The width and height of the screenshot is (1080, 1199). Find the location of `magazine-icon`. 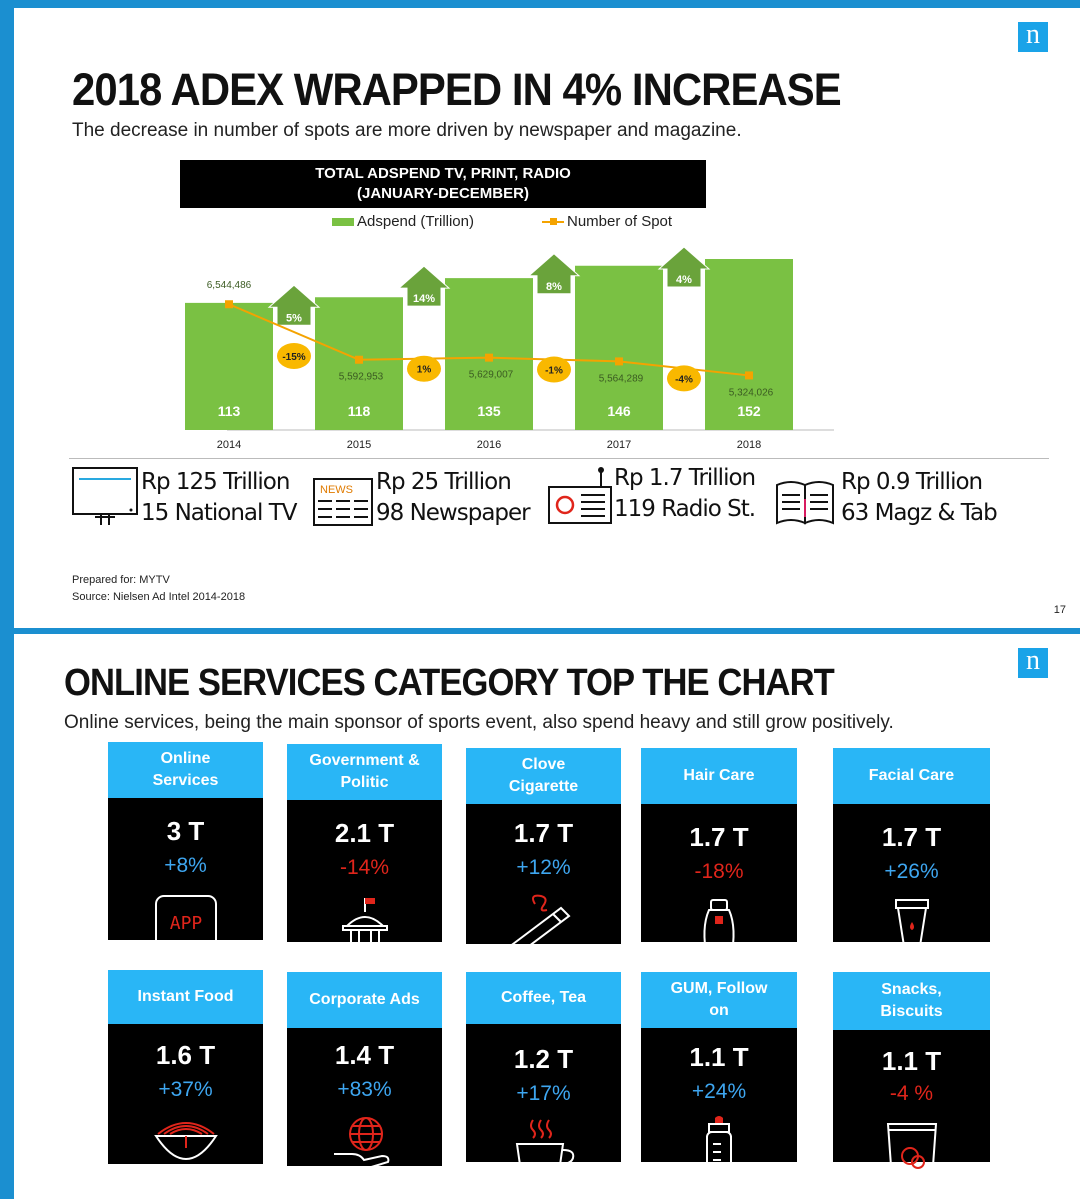

magazine-icon is located at coordinates (806, 505).